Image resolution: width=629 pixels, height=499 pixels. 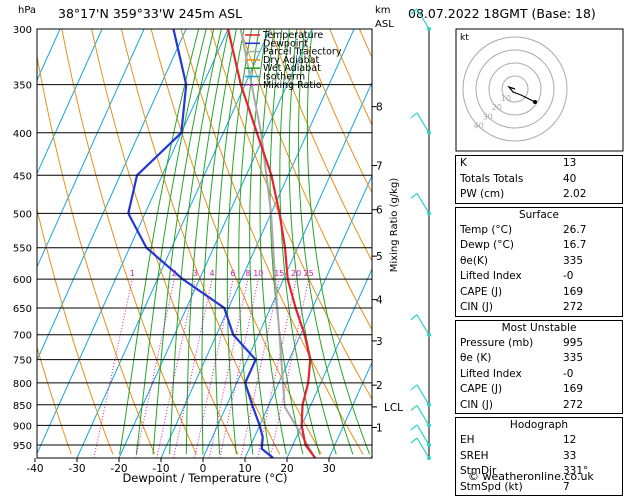 What do you see at coordinates (518, 163) in the screenshot?
I see `k-row: K 13` at bounding box center [518, 163].